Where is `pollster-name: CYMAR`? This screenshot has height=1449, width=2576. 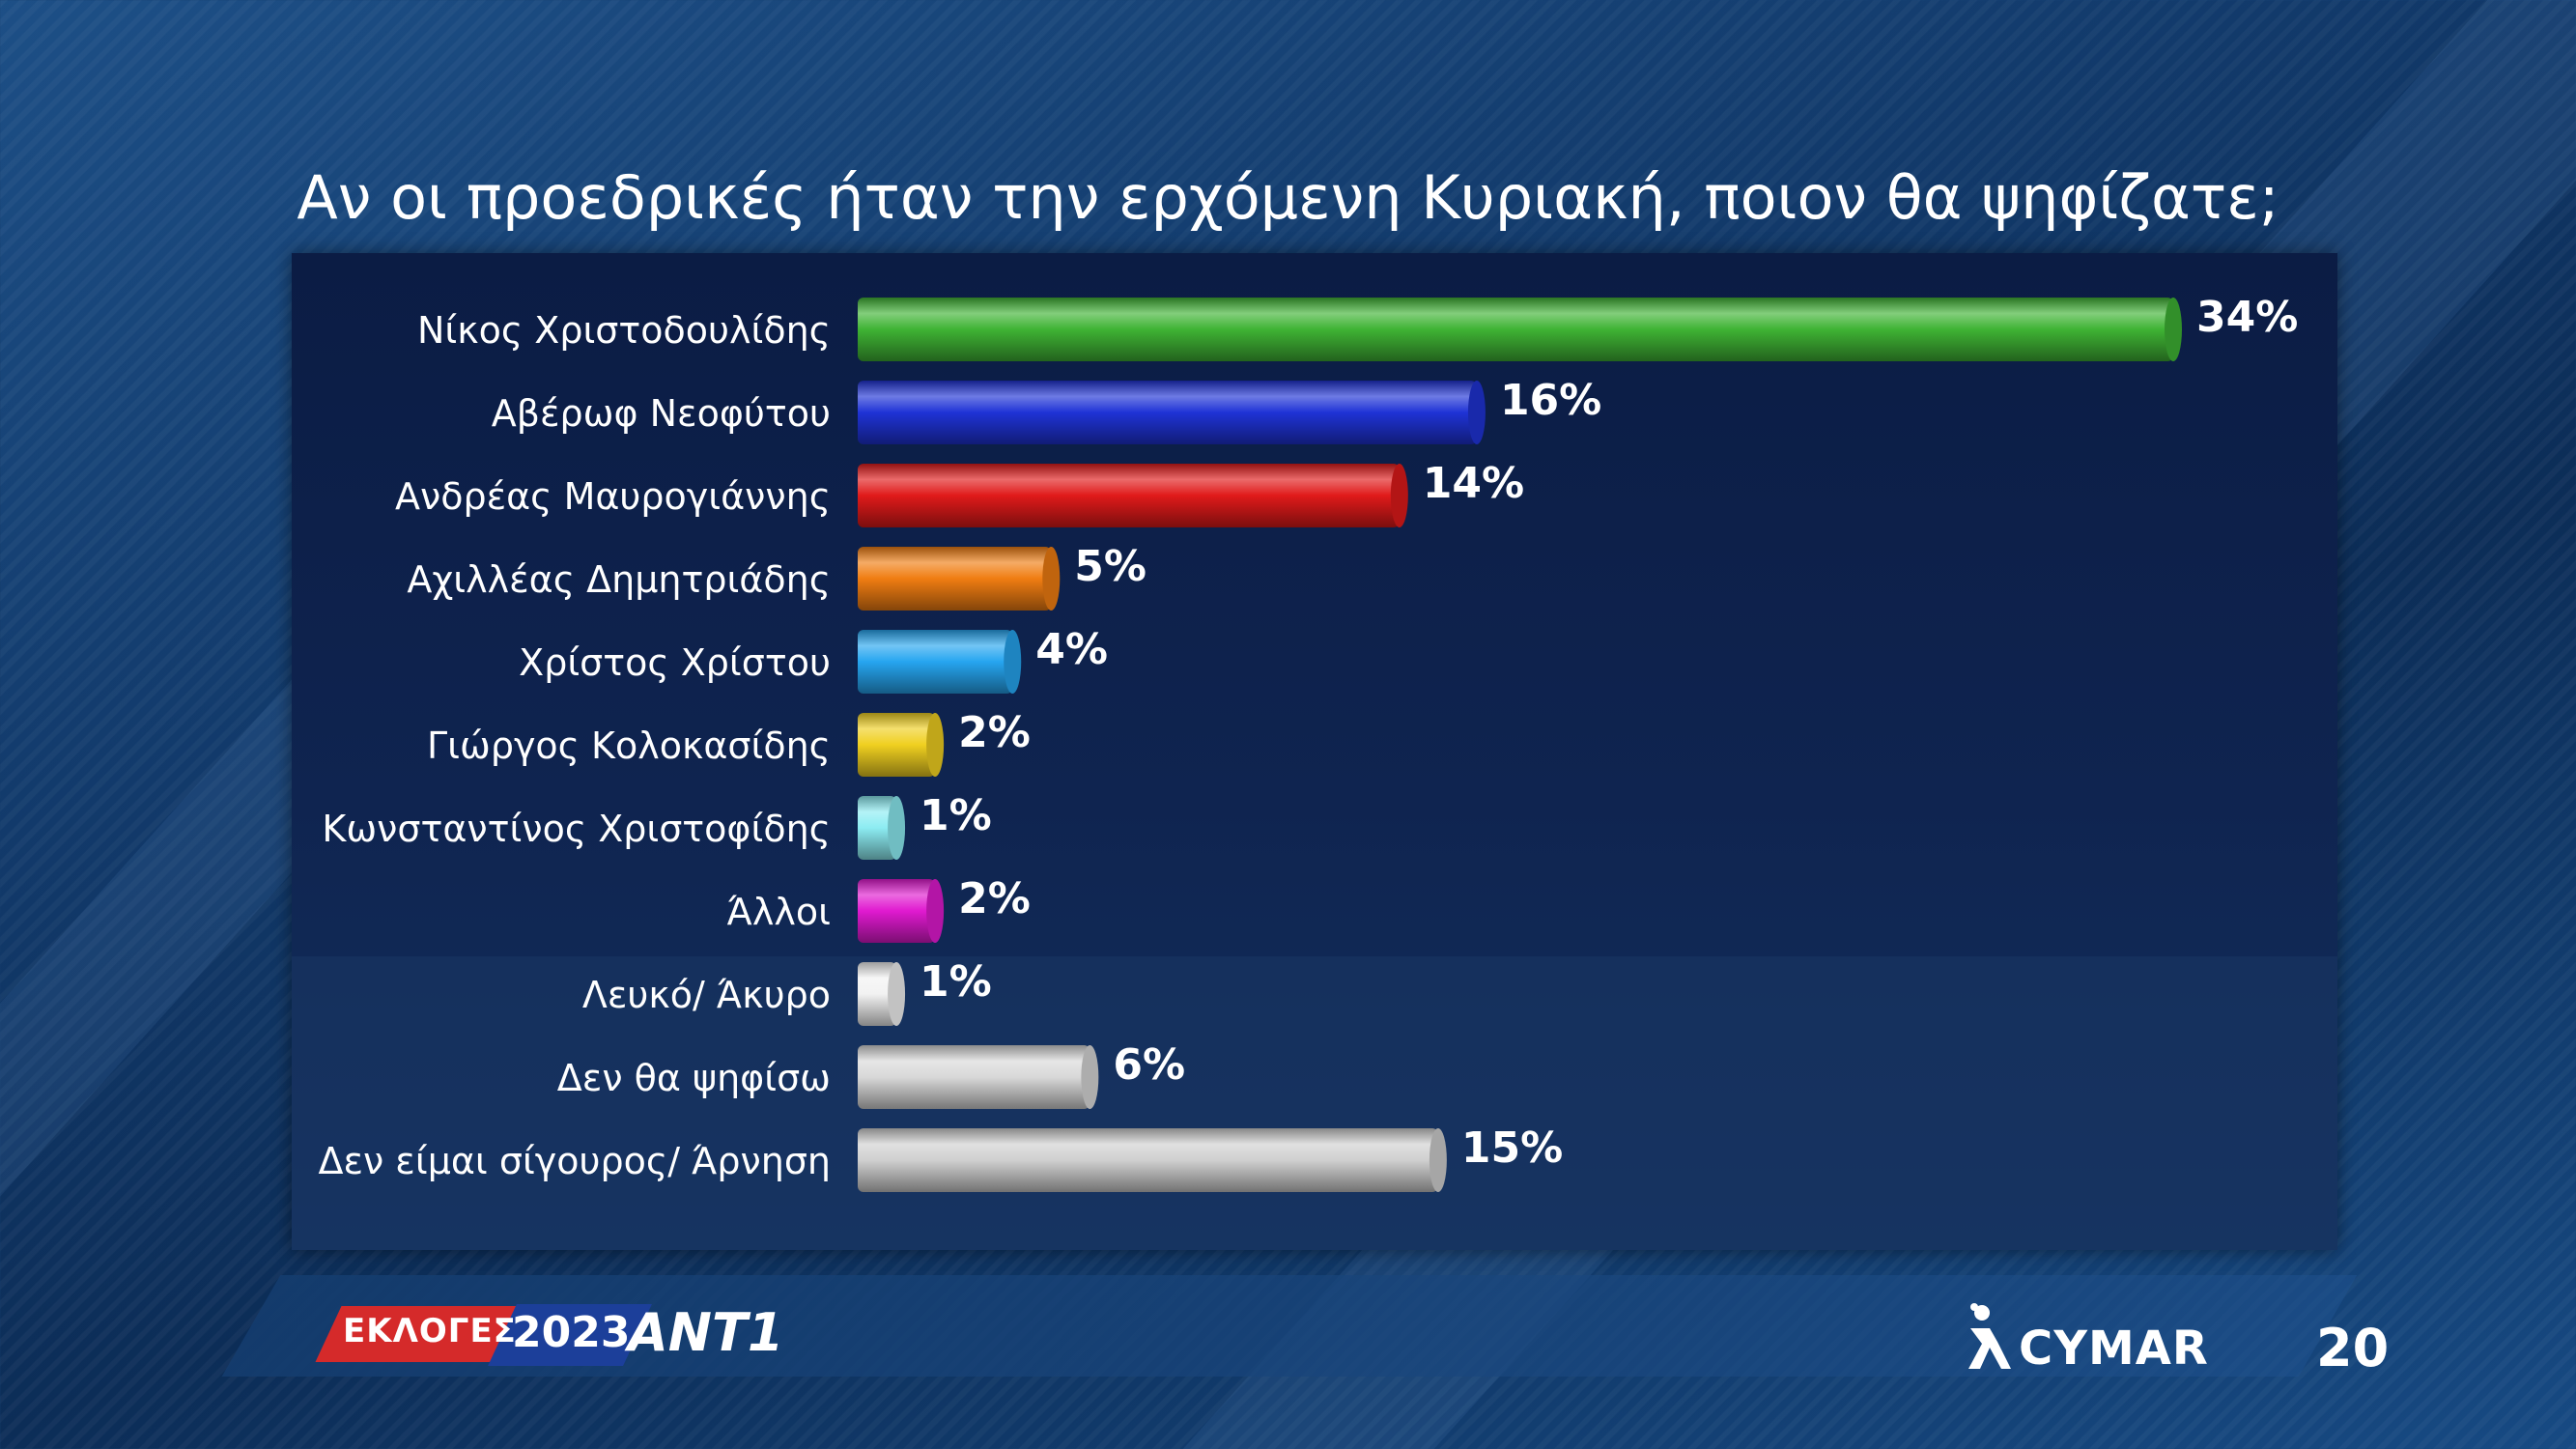 pollster-name: CYMAR is located at coordinates (2114, 1348).